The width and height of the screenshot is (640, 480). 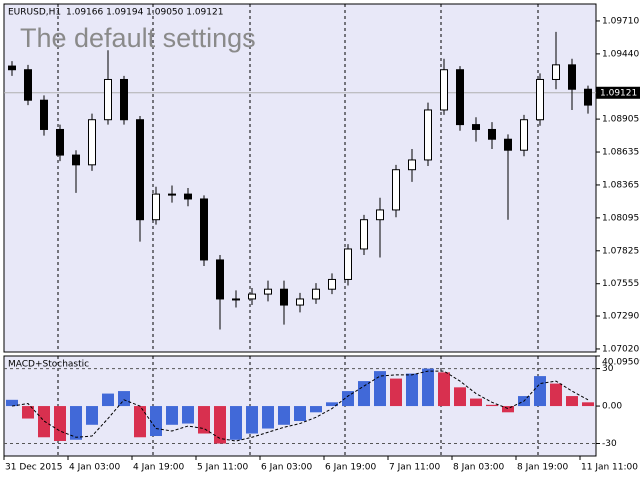 I want to click on x-tick-label: 4 Jan 03:00, so click(x=95, y=468).